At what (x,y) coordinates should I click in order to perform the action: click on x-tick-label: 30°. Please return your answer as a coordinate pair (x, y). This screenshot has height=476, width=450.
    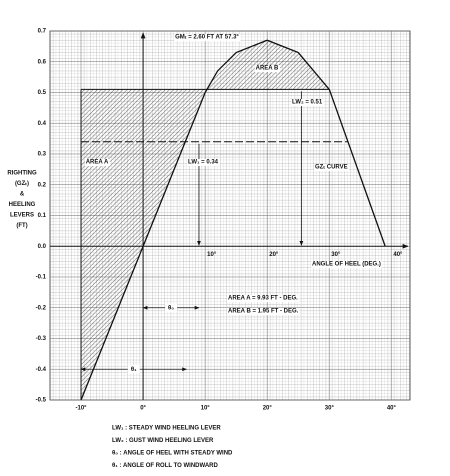
    Looking at the image, I should click on (330, 409).